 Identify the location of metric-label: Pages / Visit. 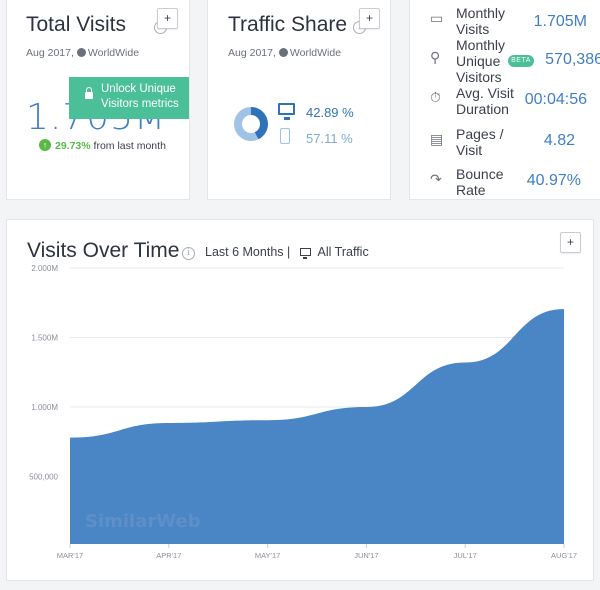
(480, 142).